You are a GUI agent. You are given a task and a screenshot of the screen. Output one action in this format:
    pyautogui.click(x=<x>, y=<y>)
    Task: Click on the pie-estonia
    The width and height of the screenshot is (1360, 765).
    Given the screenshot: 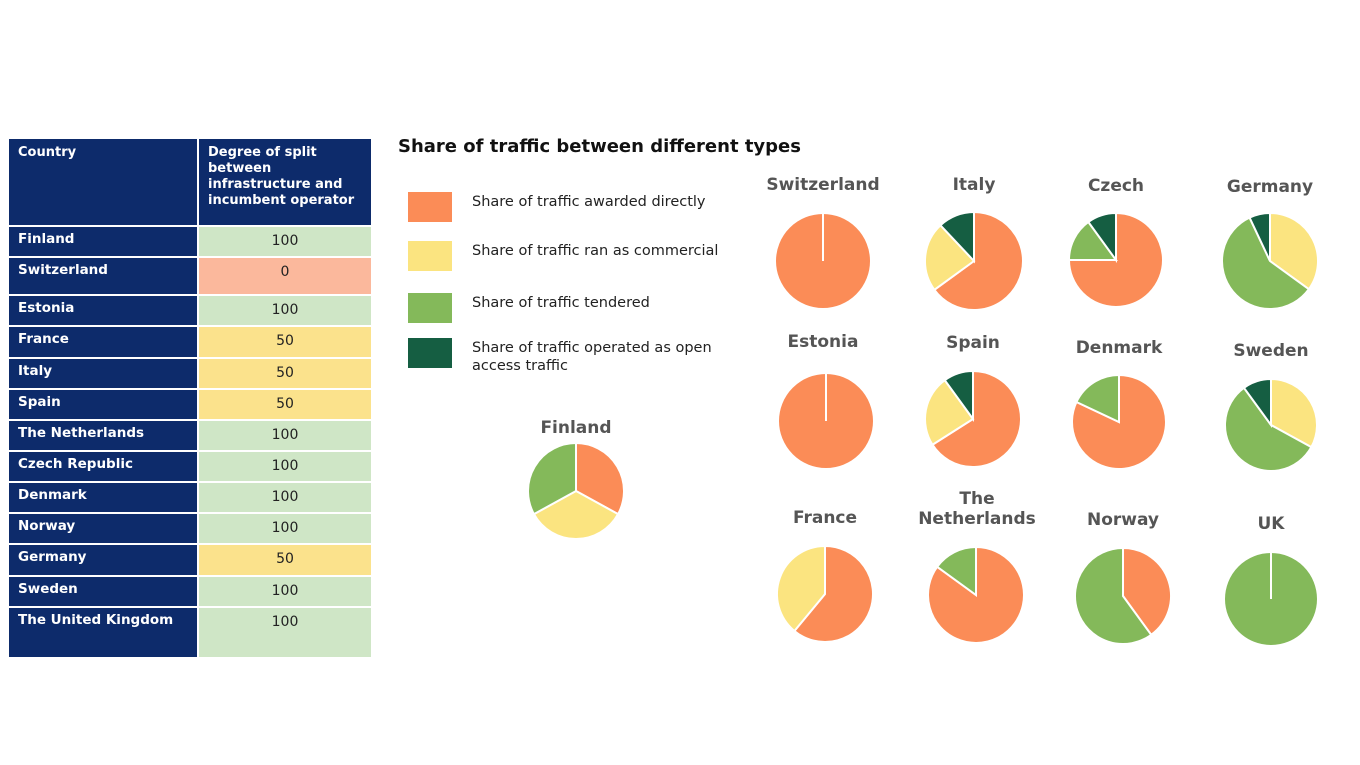 What is the action you would take?
    pyautogui.click(x=826, y=421)
    